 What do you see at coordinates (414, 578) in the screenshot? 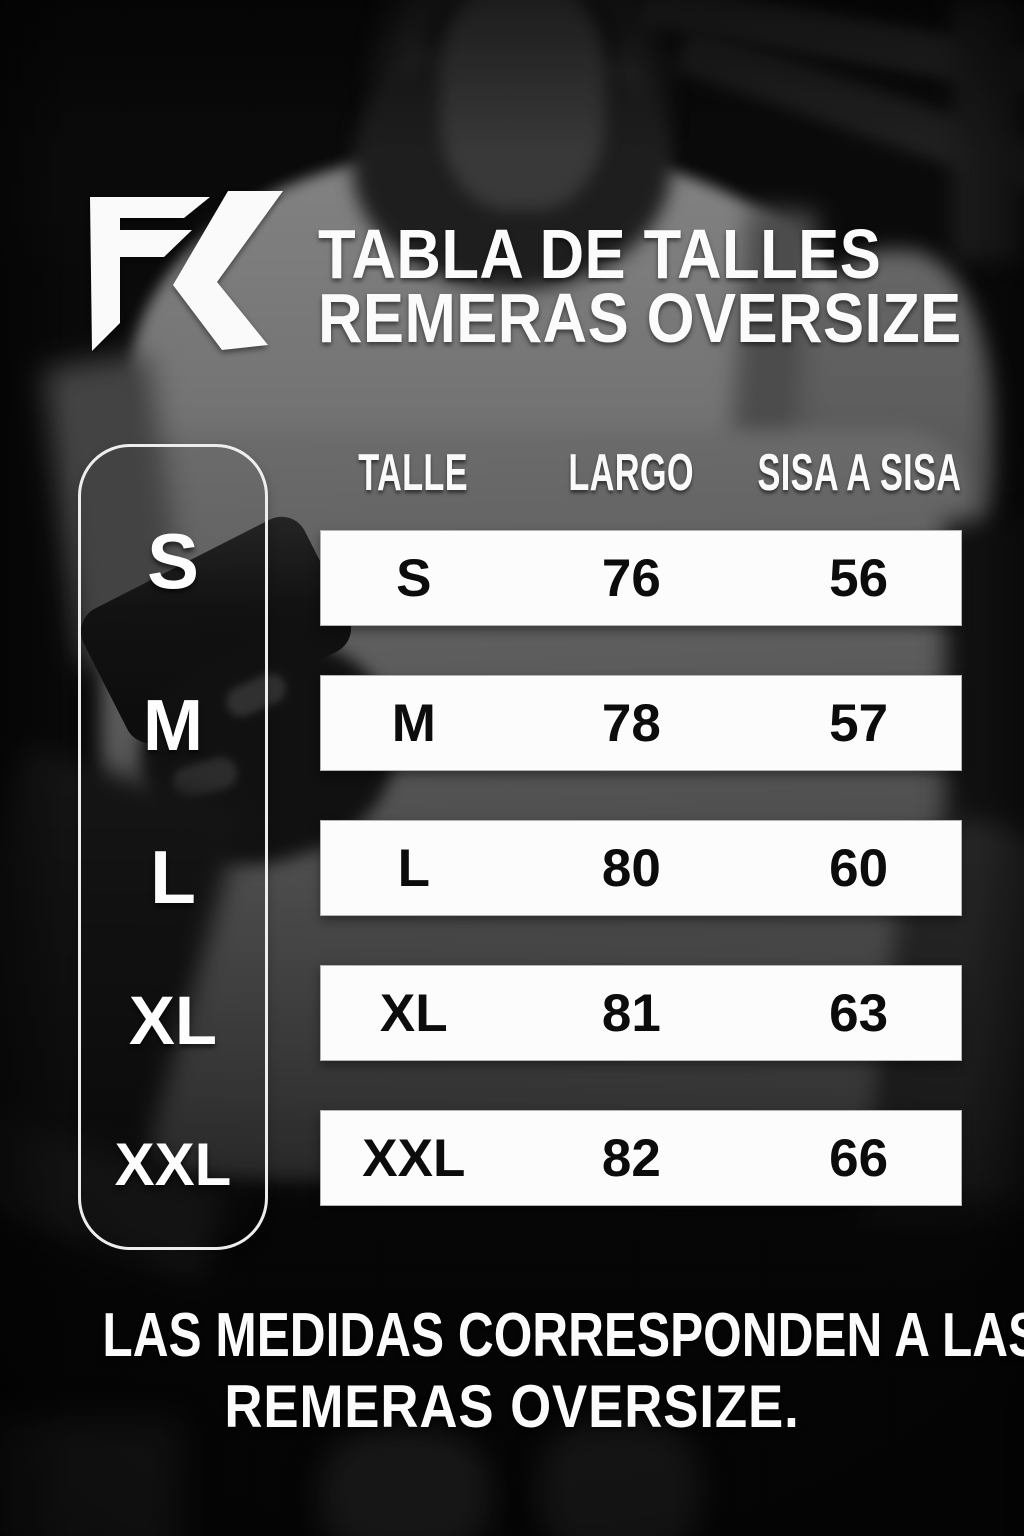
I see `cell-size: S` at bounding box center [414, 578].